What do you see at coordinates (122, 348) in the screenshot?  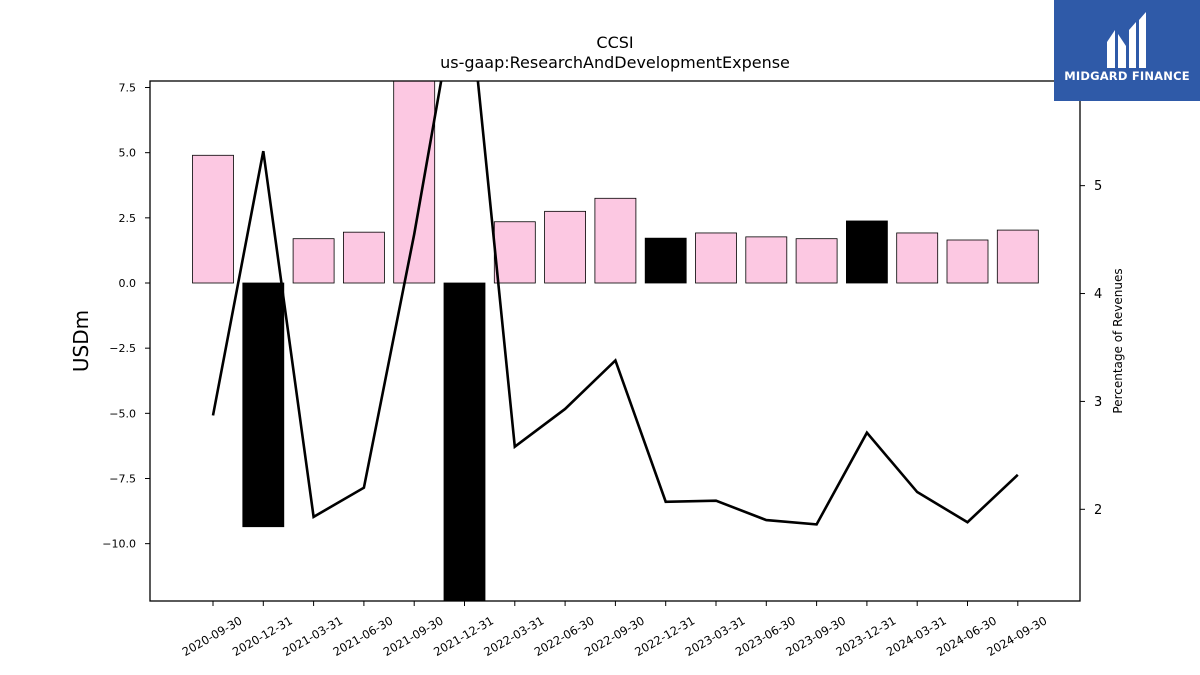 I see `y-tick-label: −2.5` at bounding box center [122, 348].